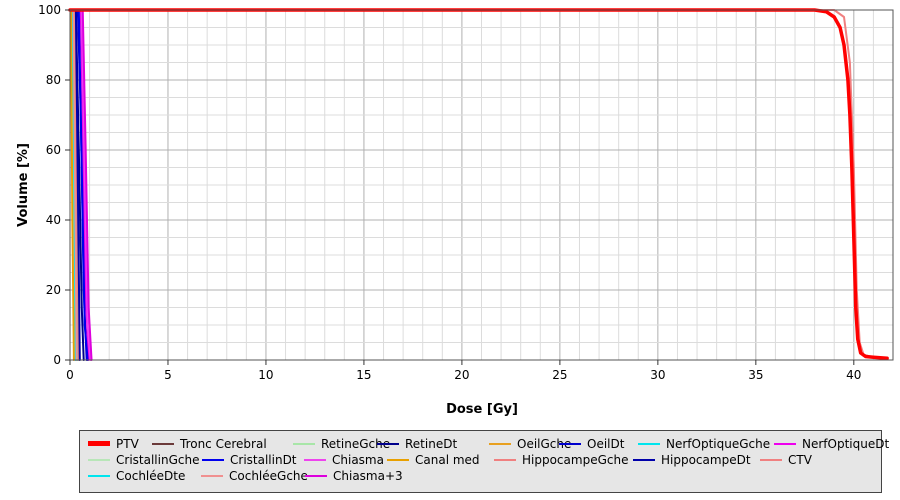 The image size is (900, 500). What do you see at coordinates (786, 459) in the screenshot?
I see `legend-item: CTV` at bounding box center [786, 459].